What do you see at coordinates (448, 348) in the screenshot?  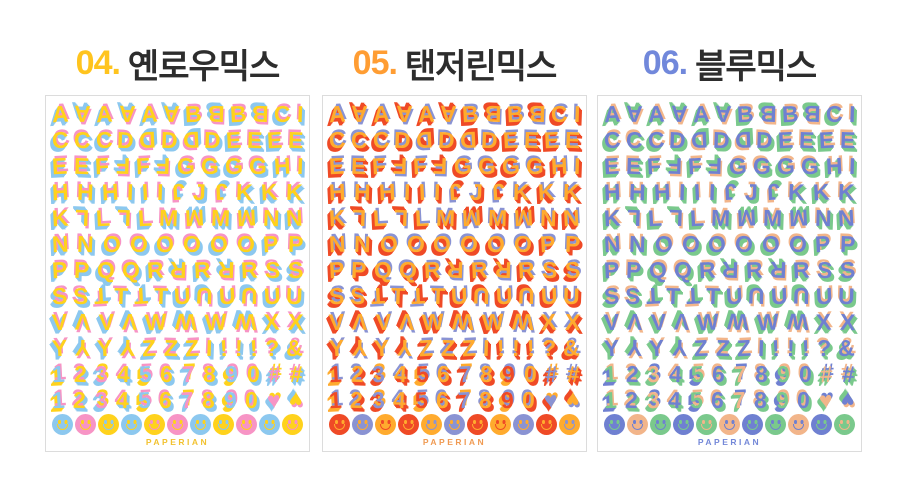 I see `sticker-glyph: Z` at bounding box center [448, 348].